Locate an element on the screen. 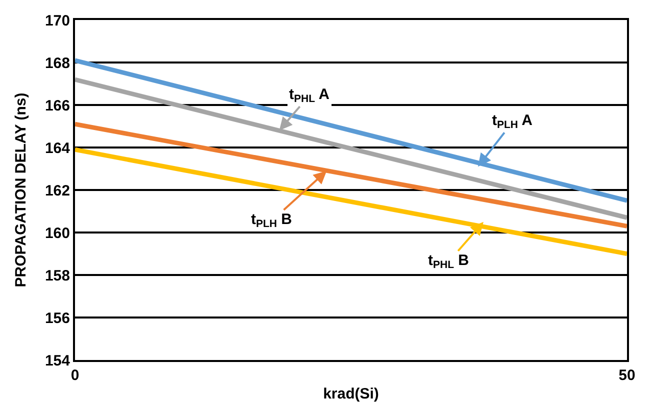 Image resolution: width=647 pixels, height=415 pixels. y-tick-label: 156 is located at coordinates (57, 318).